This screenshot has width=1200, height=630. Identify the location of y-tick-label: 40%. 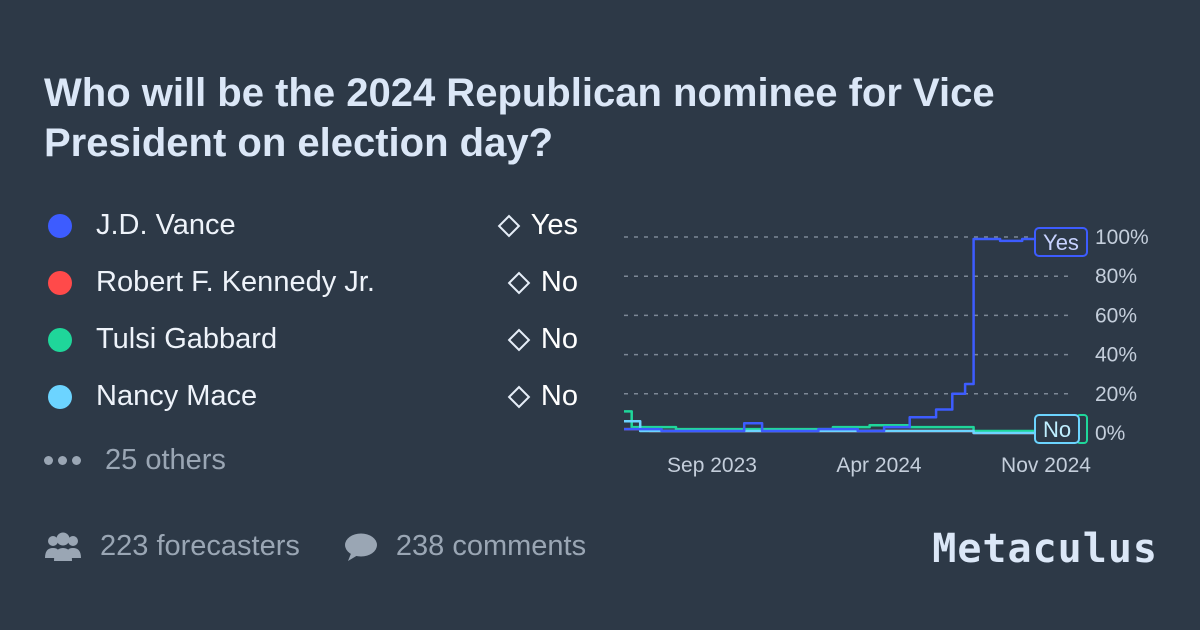
(1116, 355).